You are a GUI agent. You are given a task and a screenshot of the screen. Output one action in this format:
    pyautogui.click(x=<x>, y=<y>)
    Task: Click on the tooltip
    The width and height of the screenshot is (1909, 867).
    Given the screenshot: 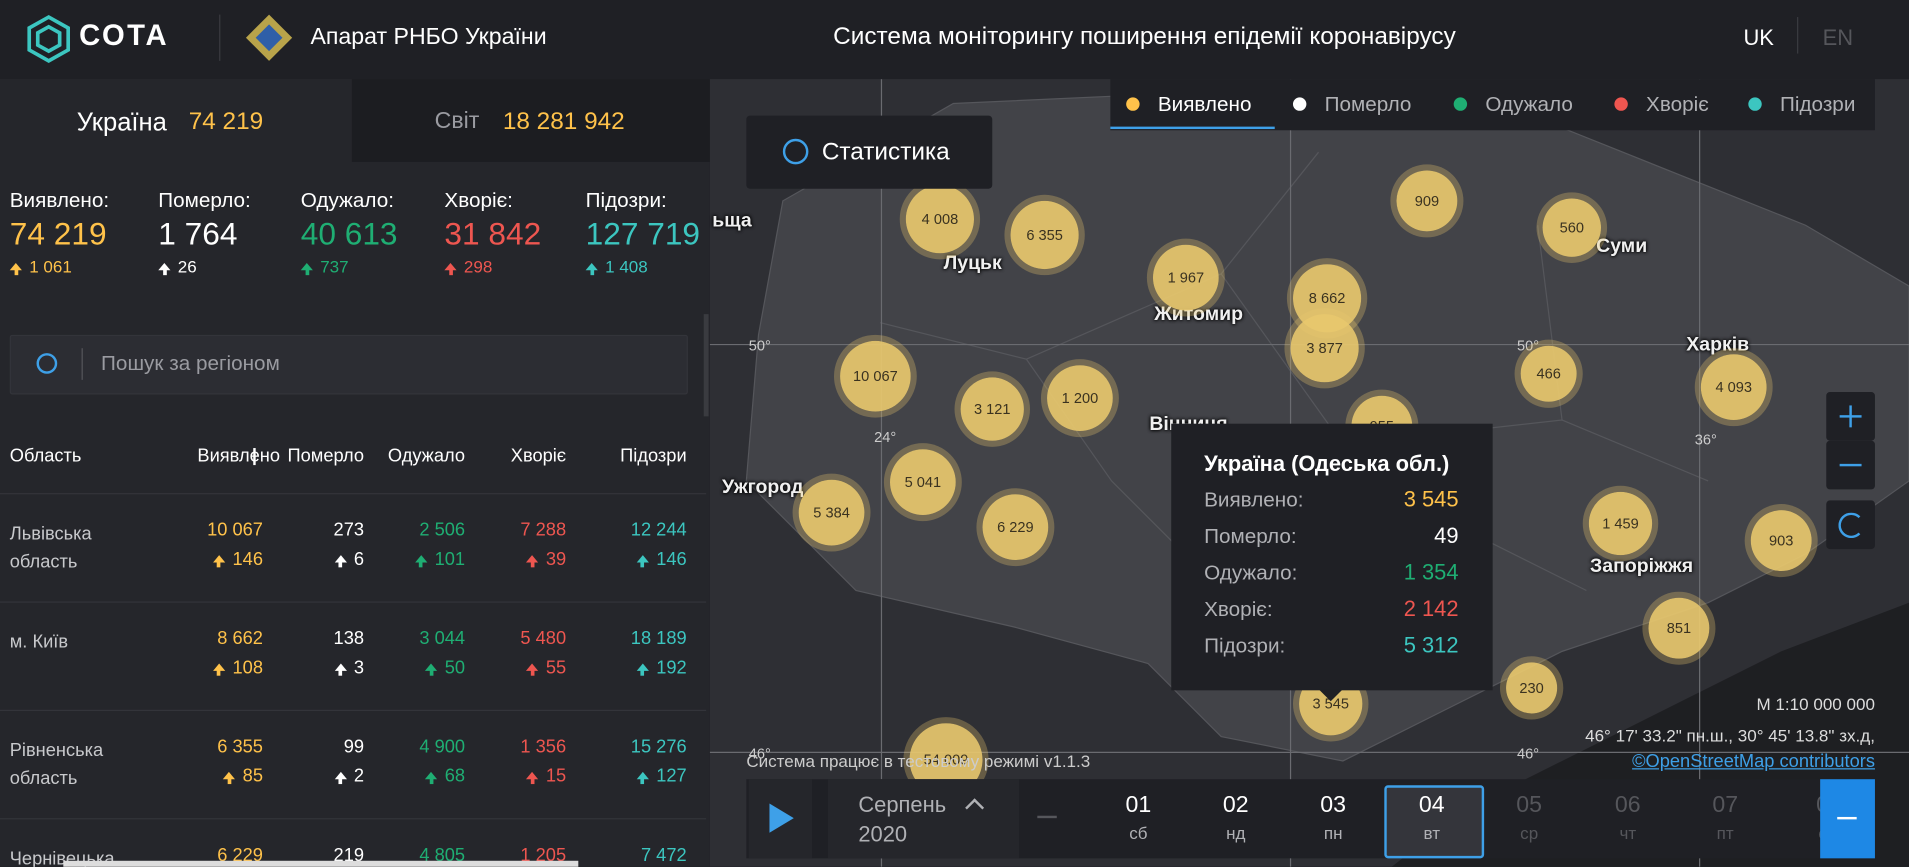 What is the action you would take?
    pyautogui.click(x=1332, y=557)
    